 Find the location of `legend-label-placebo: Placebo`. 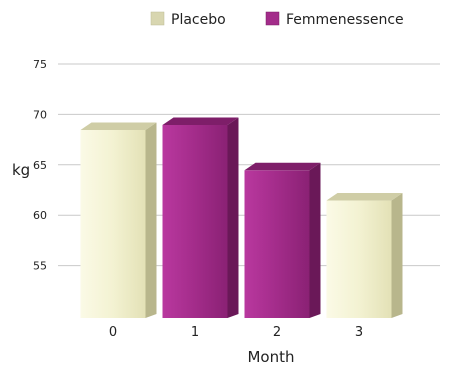

legend-label-placebo: Placebo is located at coordinates (198, 20).